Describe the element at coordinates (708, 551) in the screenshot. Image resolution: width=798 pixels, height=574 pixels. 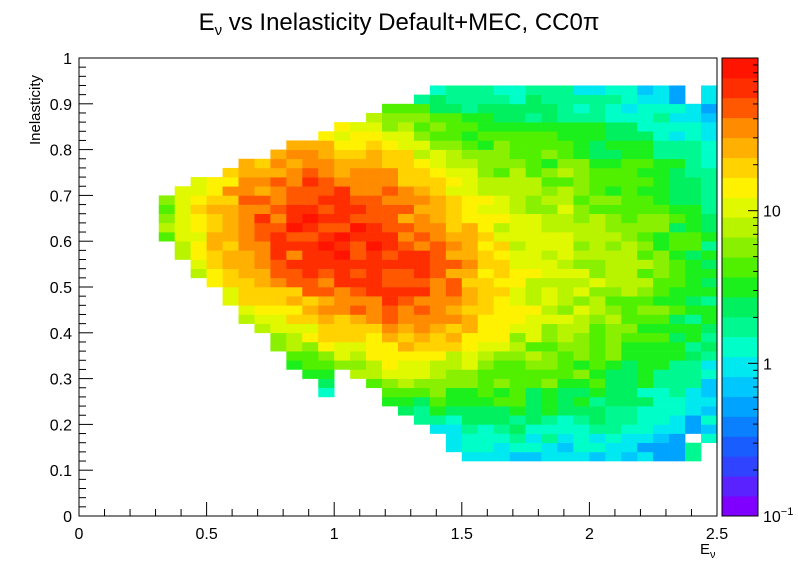
I see `x-axis-title: Eν` at that location.